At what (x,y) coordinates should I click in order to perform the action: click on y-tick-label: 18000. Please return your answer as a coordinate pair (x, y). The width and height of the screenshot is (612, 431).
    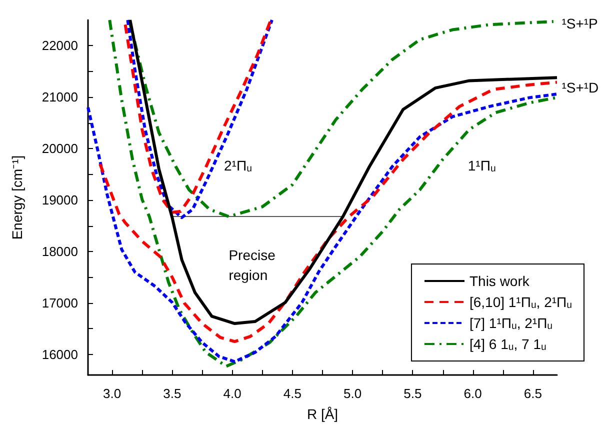
    Looking at the image, I should click on (60, 252).